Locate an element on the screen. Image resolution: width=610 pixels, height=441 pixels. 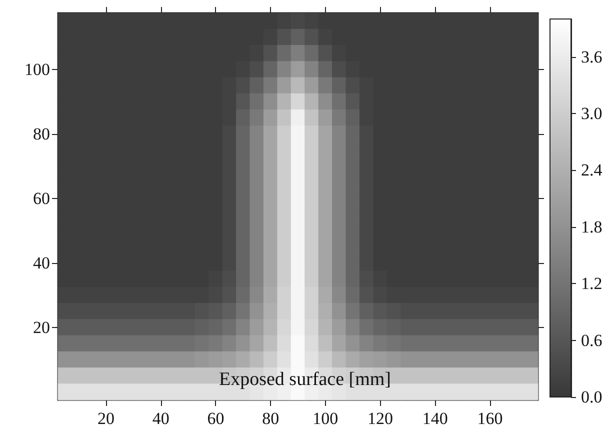
y-tick-label: 60 is located at coordinates (41, 198).